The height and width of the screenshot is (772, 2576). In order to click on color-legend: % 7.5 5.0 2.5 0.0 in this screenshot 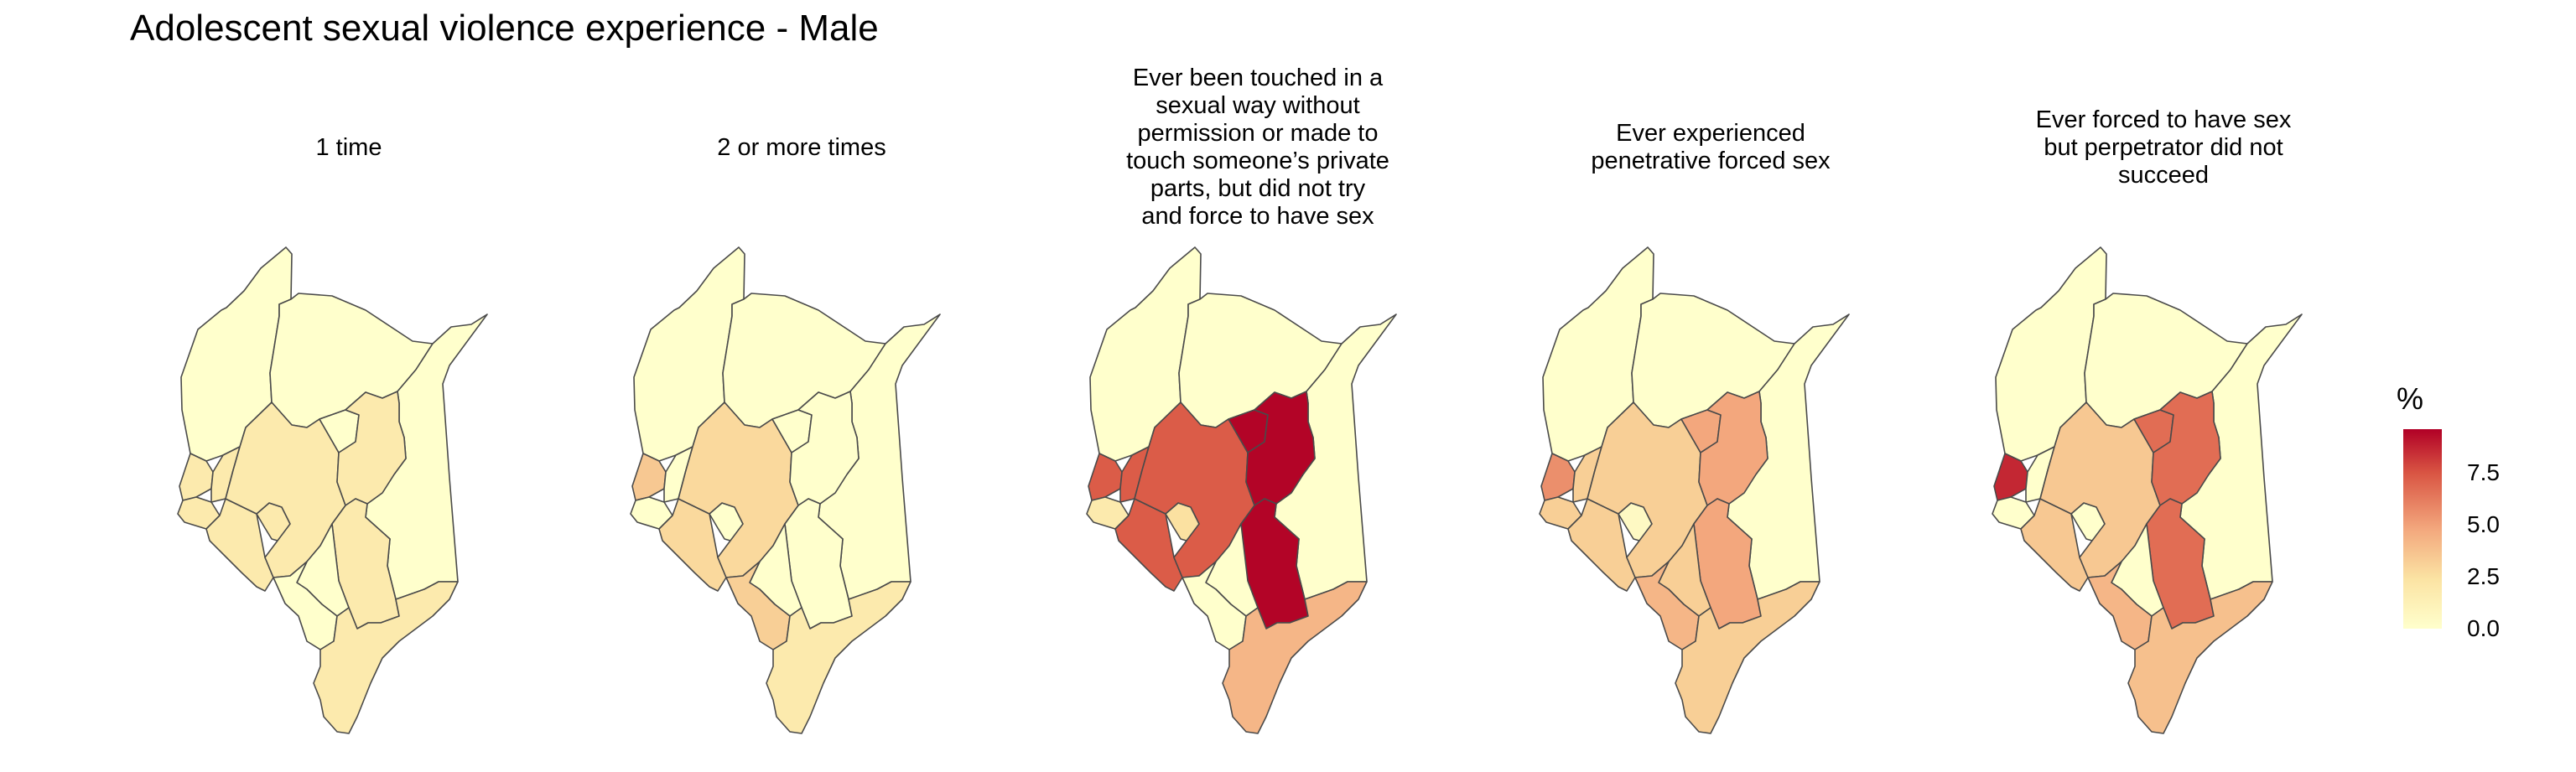, I will do `click(2465, 505)`.